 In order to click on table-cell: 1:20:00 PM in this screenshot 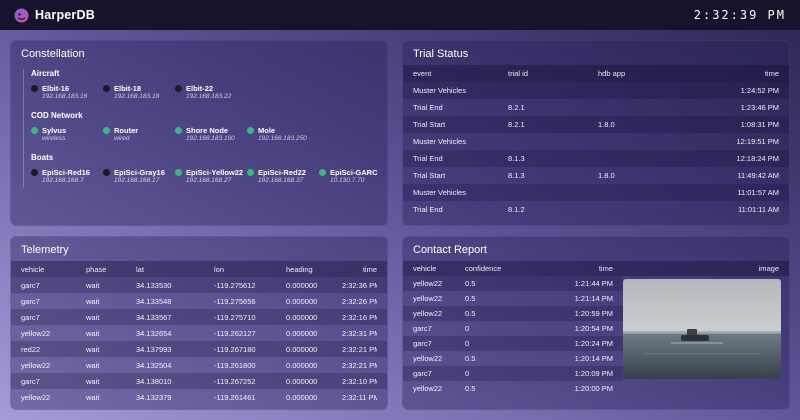, I will do `click(593, 388)`.